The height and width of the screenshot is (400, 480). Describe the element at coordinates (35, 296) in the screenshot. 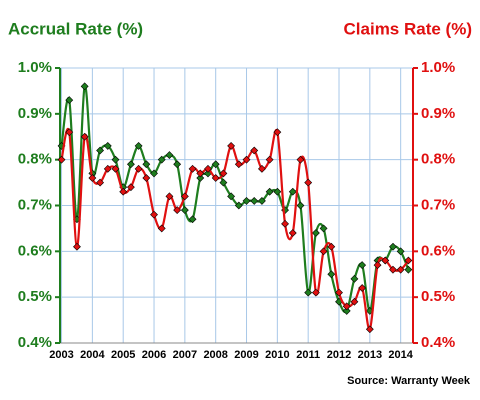

I see `y-tick-label: 0.5%` at that location.